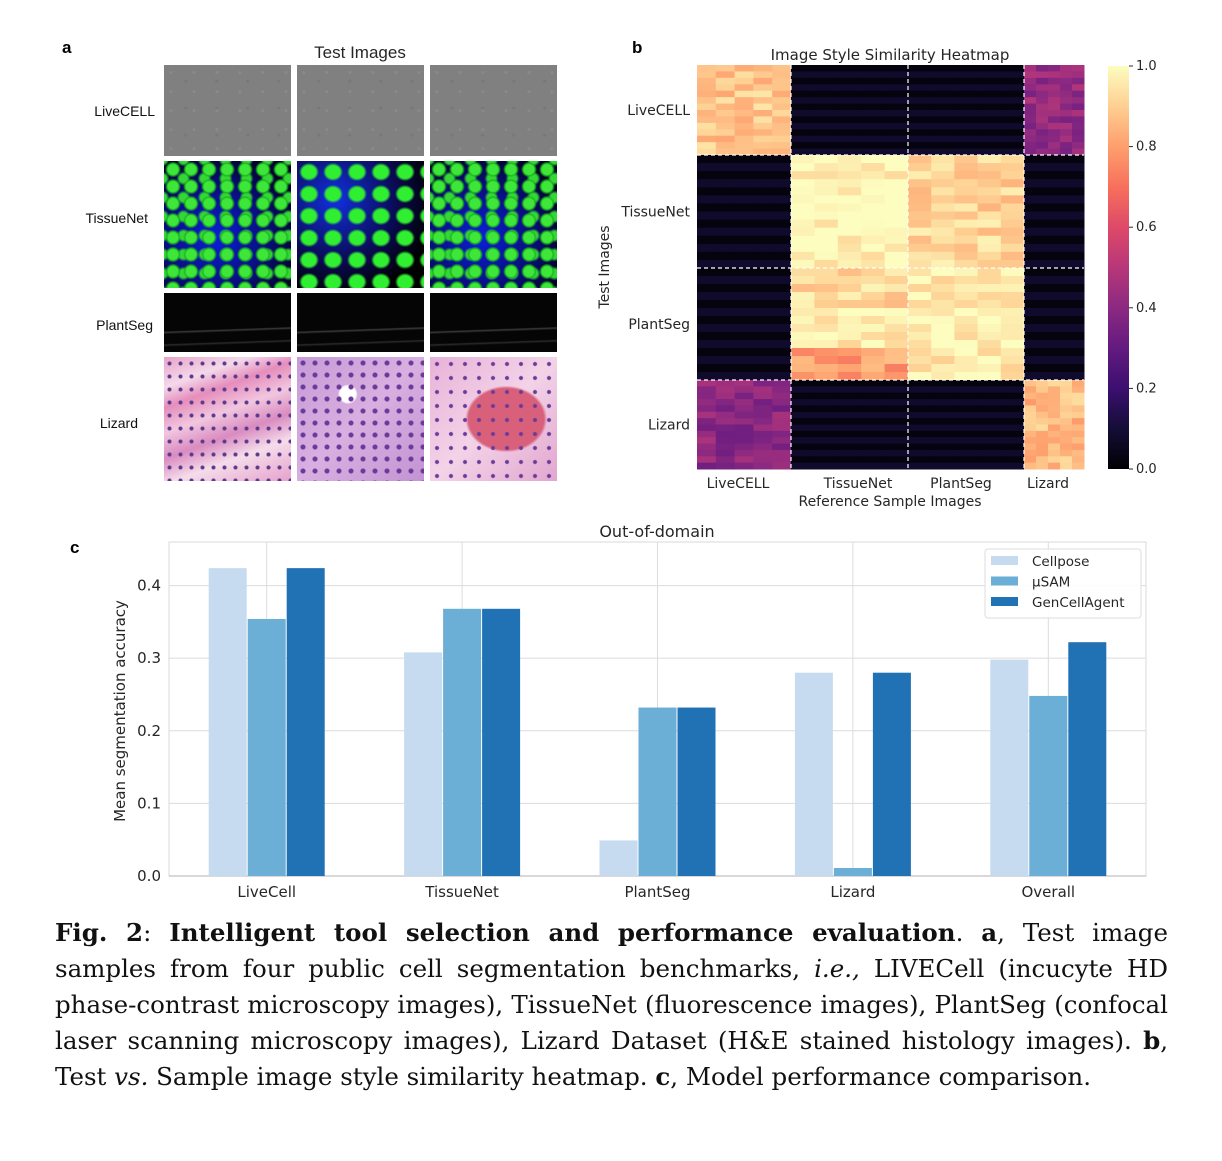 The height and width of the screenshot is (1161, 1222). What do you see at coordinates (149, 731) in the screenshot?
I see `y-tick-label: 0.2` at bounding box center [149, 731].